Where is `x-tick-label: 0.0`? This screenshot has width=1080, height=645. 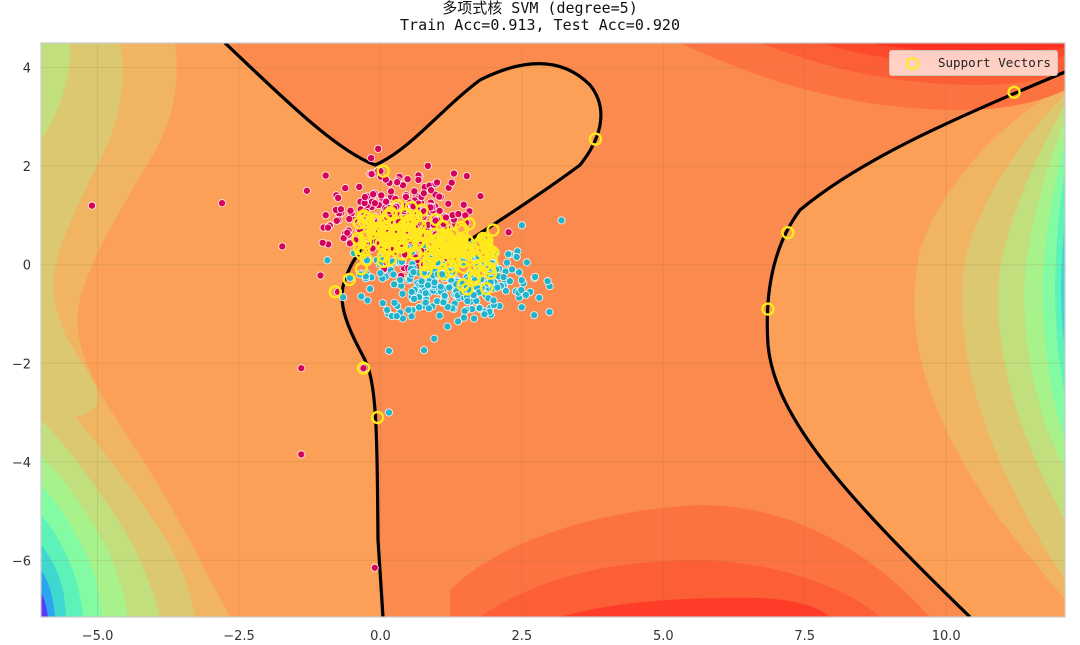
x-tick-label: 0.0 is located at coordinates (380, 636).